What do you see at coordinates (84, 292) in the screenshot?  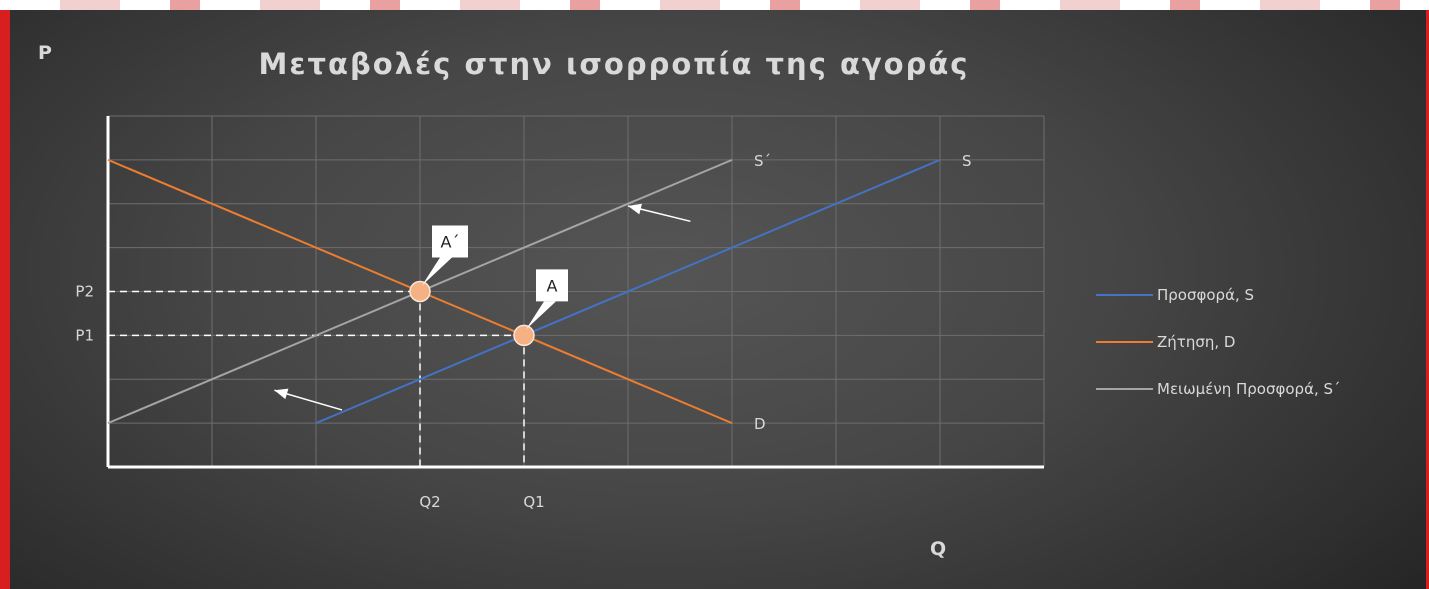 I see `y-tick-label: P2` at bounding box center [84, 292].